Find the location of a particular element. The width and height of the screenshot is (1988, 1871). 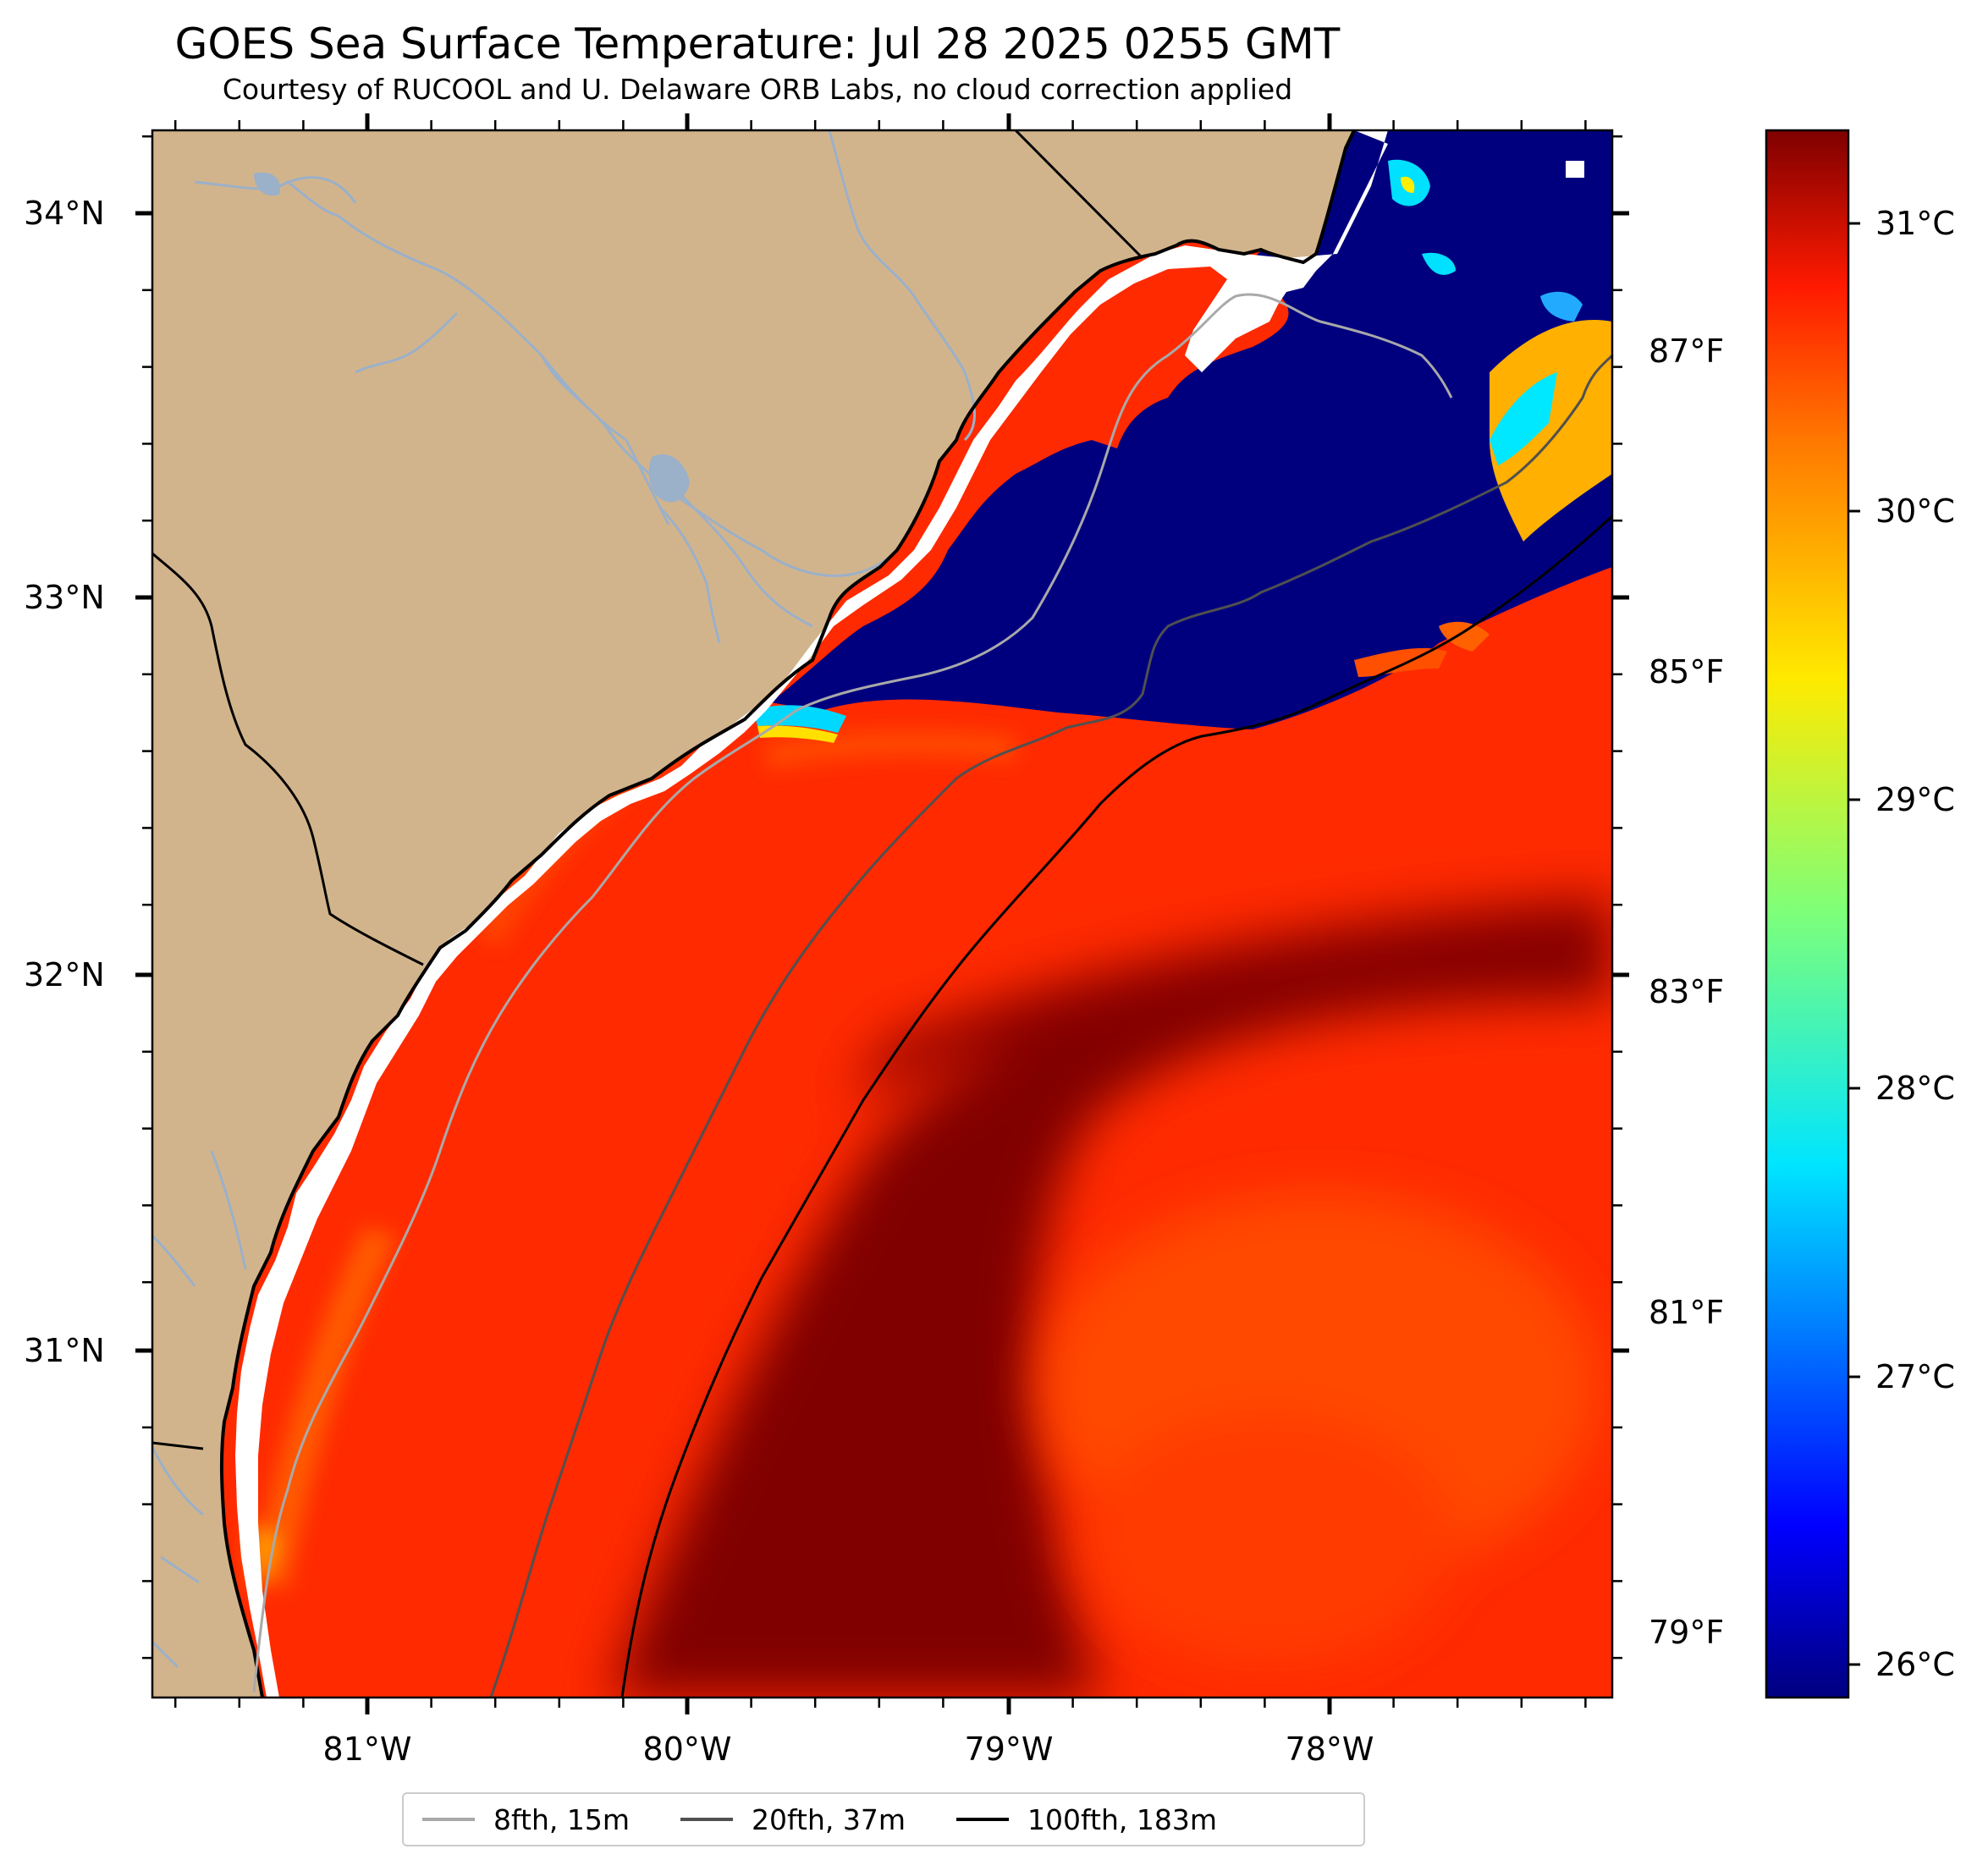

f-label-85: 85°F is located at coordinates (1687, 672).